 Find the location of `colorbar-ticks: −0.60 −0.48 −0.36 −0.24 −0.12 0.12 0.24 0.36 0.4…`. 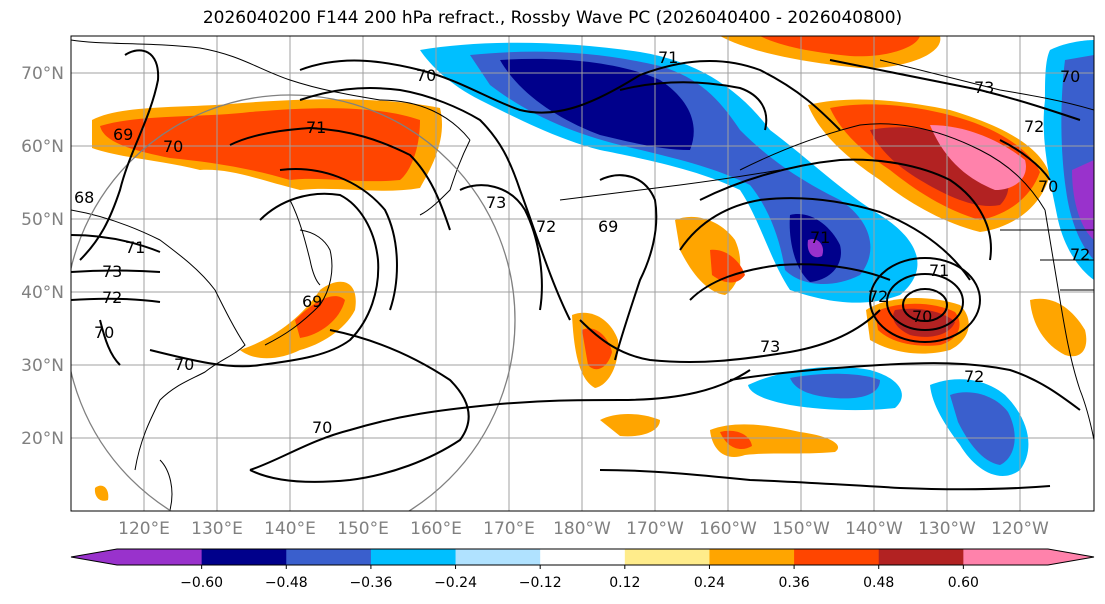

colorbar-ticks: −0.60 −0.48 −0.36 −0.24 −0.12 0.12 0.24 0.36 0.4… is located at coordinates (579, 578).